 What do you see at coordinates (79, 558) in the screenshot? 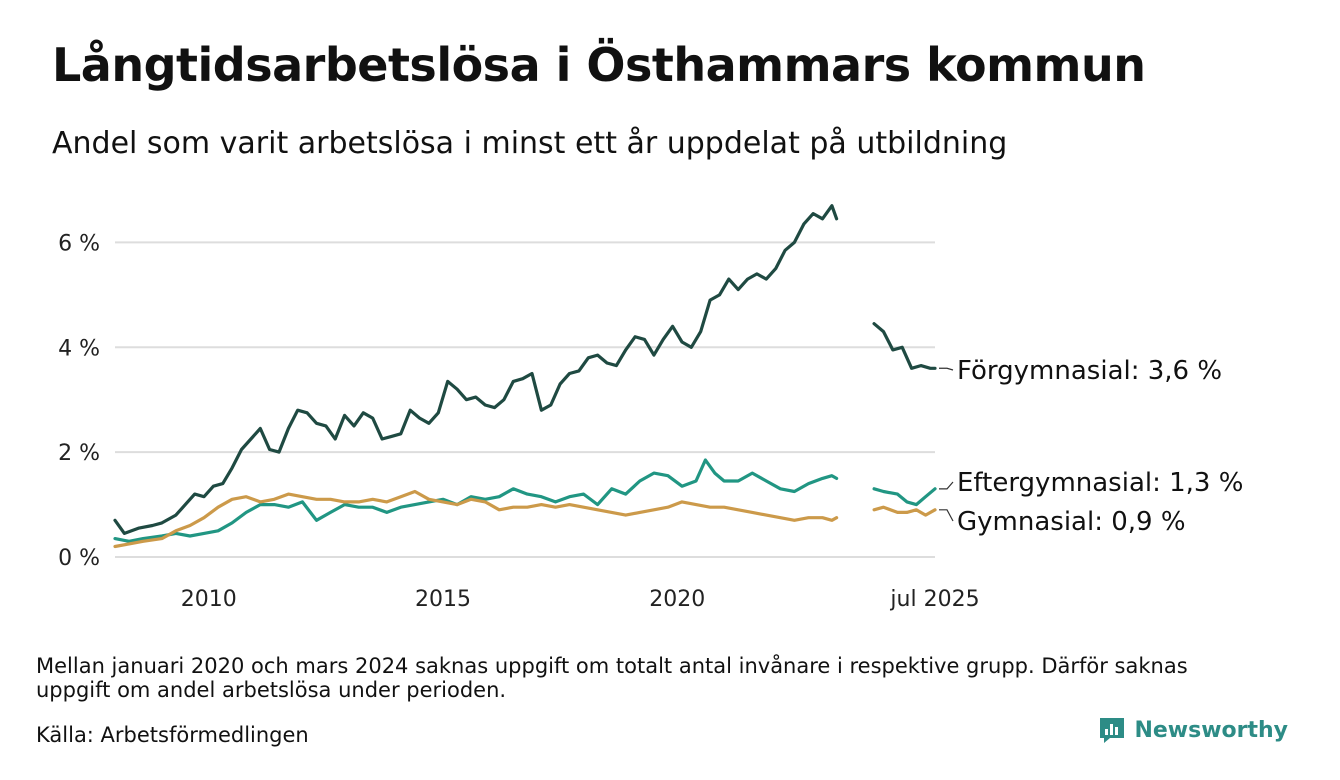
I see `y-tick-label: 0 %` at bounding box center [79, 558].